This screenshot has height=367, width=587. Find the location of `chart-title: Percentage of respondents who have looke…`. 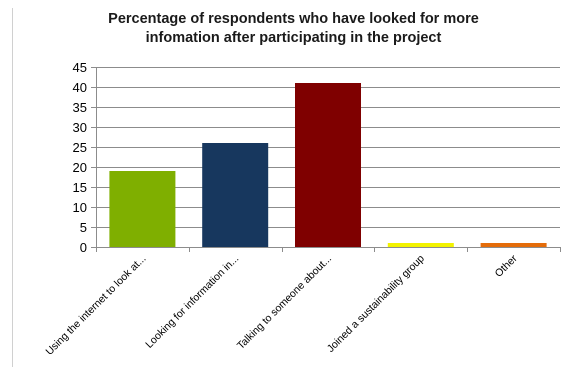

chart-title: Percentage of respondents who have looke… is located at coordinates (293, 29).